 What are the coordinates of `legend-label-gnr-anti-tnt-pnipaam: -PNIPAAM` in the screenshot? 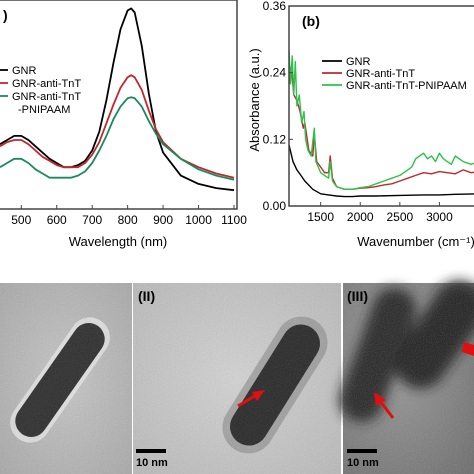 It's located at (44, 110).